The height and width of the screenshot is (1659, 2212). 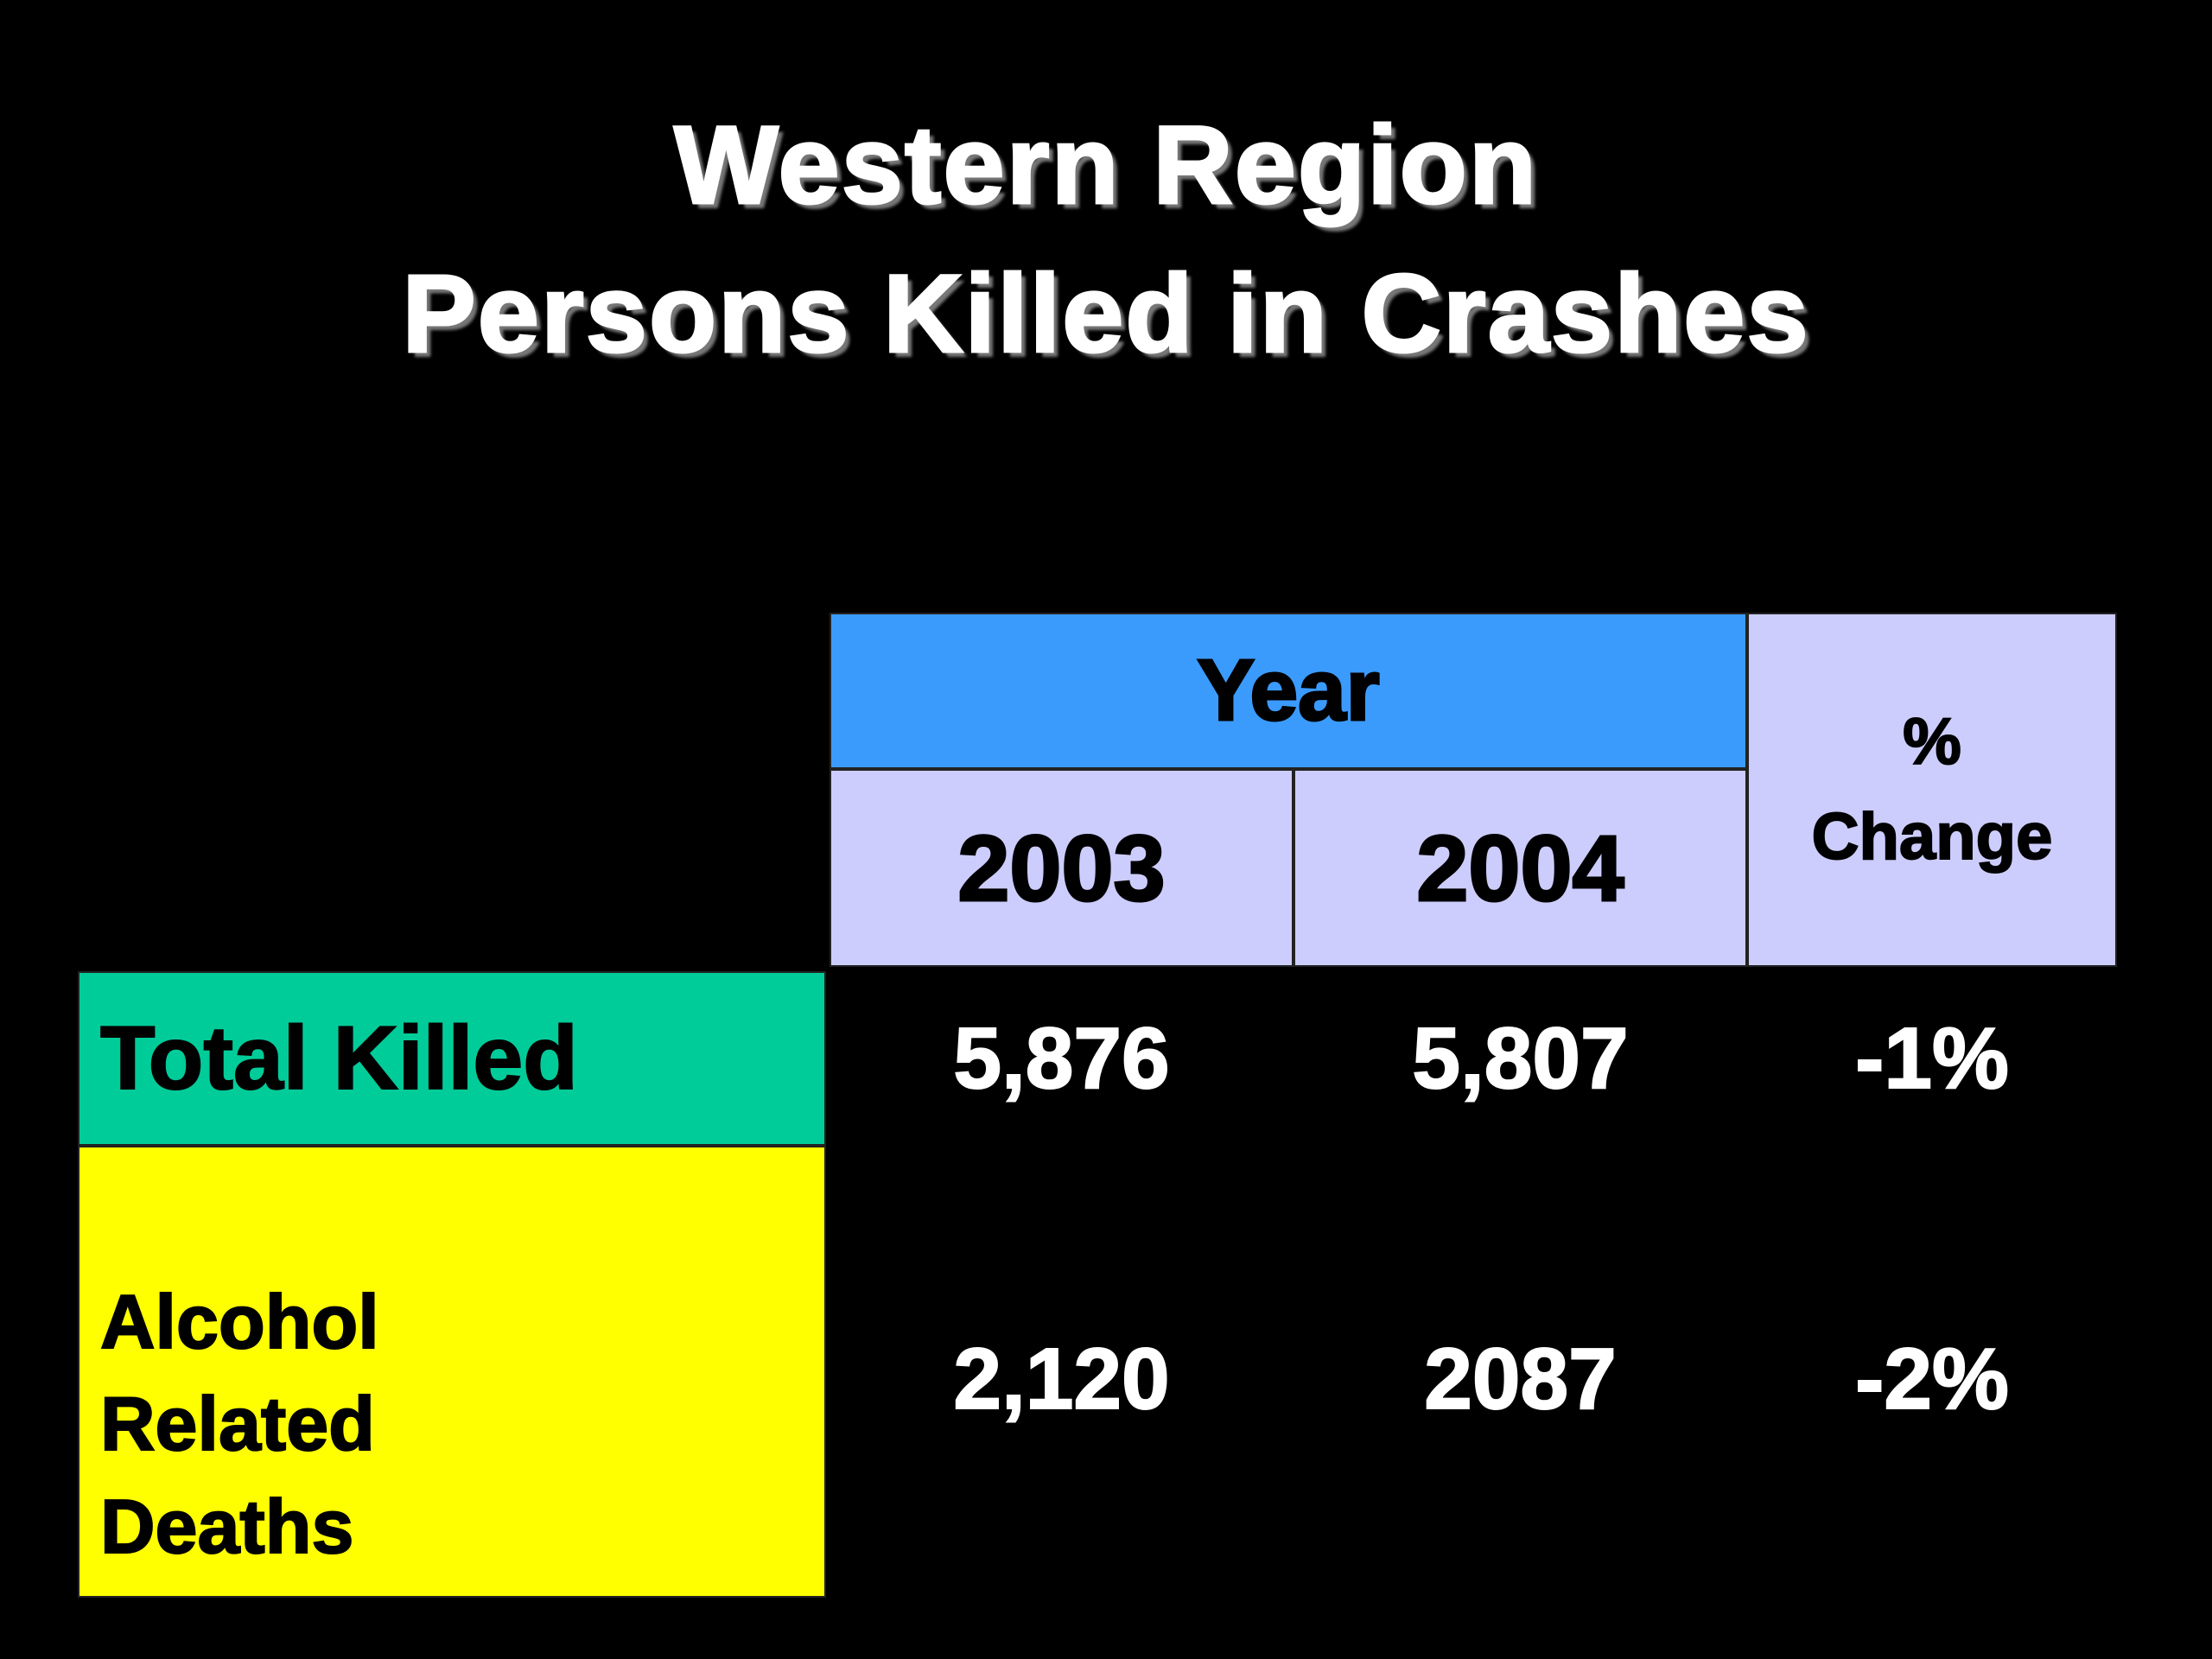 What do you see at coordinates (1932, 1058) in the screenshot?
I see `cell: -1%` at bounding box center [1932, 1058].